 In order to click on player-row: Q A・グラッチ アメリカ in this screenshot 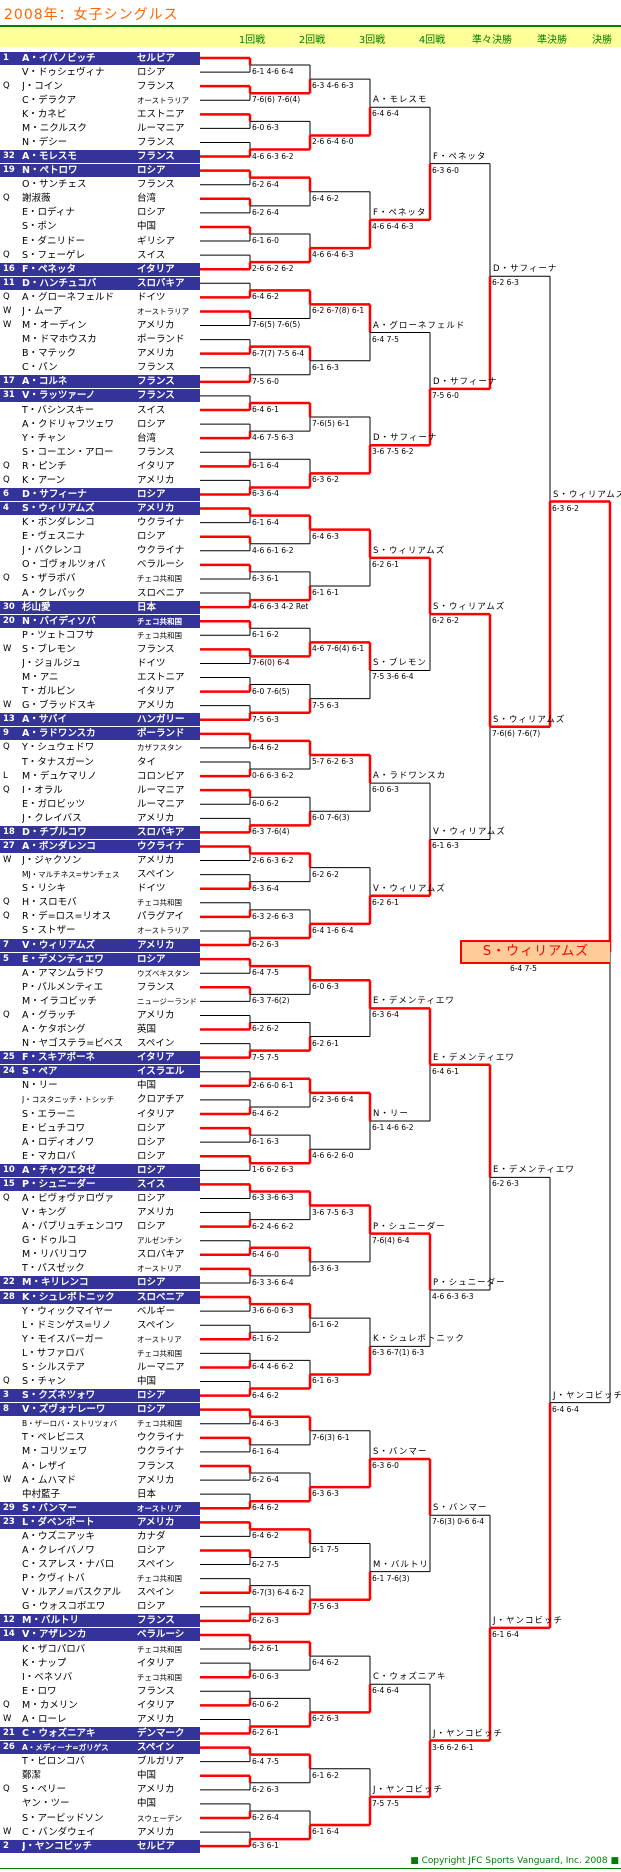, I will do `click(100, 1015)`.